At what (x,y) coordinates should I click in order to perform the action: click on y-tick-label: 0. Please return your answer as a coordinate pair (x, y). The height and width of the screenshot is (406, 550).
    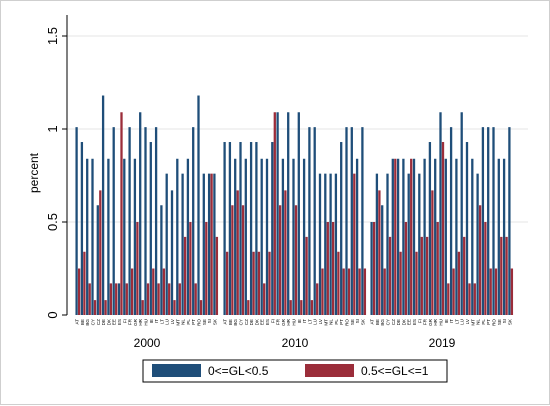
    Looking at the image, I should click on (52, 314).